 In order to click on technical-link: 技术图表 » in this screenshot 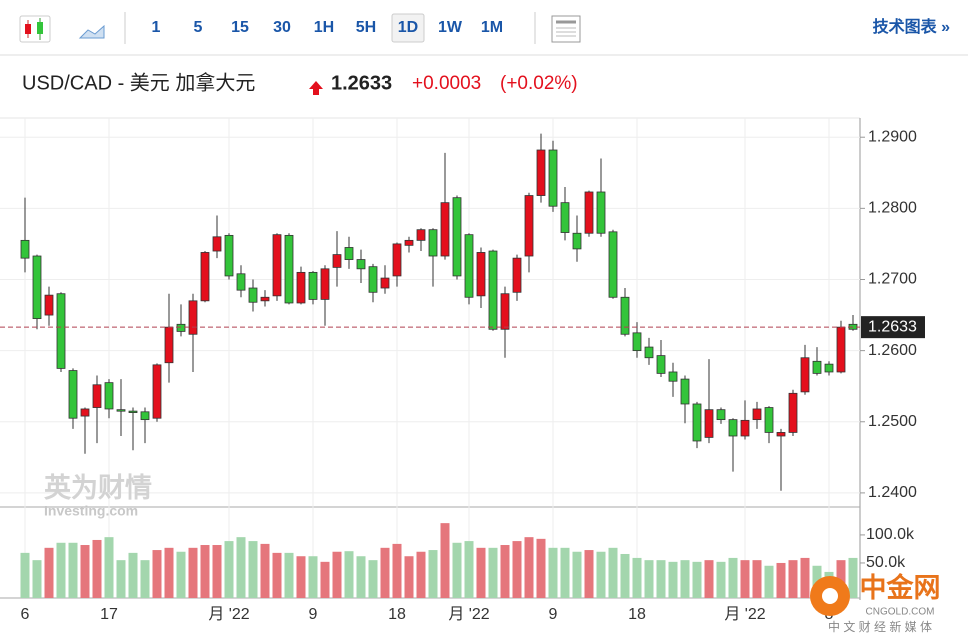, I will do `click(911, 26)`.